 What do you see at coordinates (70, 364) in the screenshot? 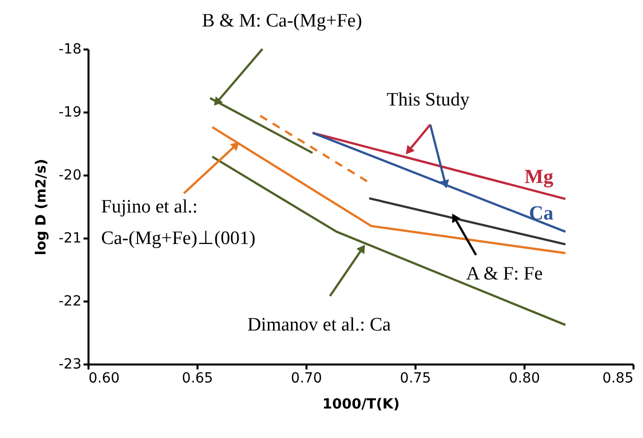
I see `y-tick-label: -23` at bounding box center [70, 364].